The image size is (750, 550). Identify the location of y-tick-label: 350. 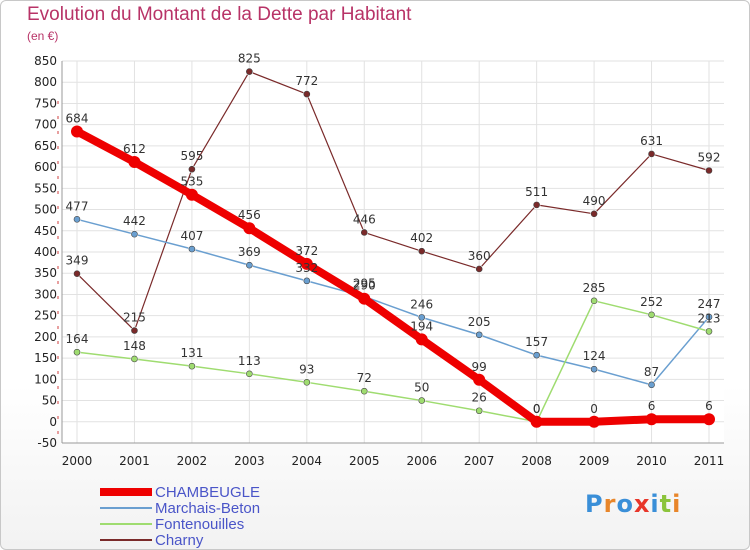
(45, 273).